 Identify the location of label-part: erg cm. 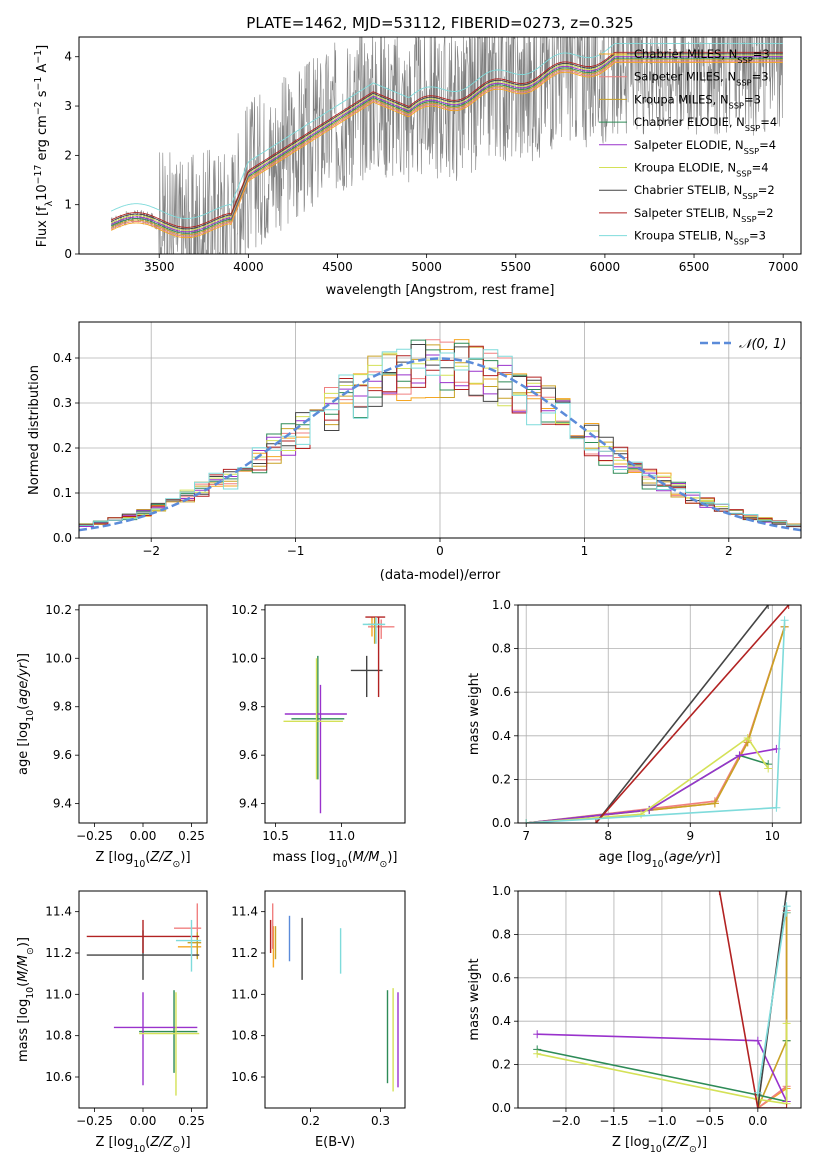
(42, 139).